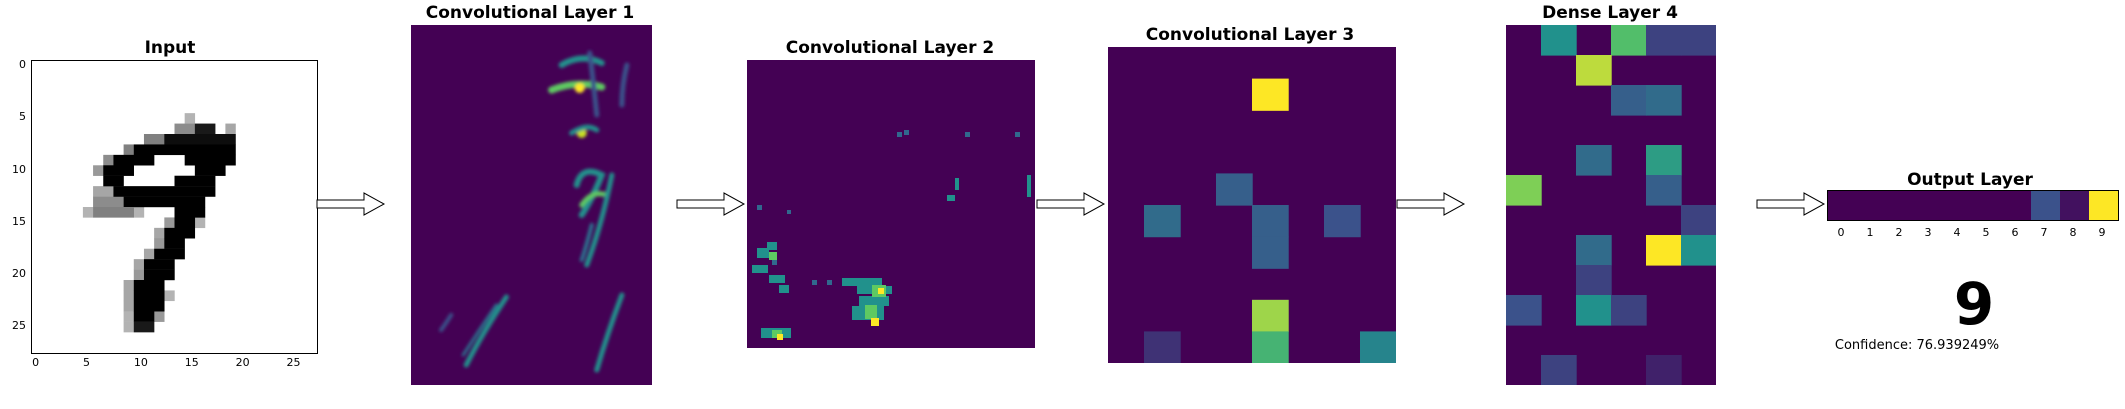 This screenshot has height=409, width=2125. Describe the element at coordinates (890, 48) in the screenshot. I see `conv2-title: Convolutional Layer 2` at that location.